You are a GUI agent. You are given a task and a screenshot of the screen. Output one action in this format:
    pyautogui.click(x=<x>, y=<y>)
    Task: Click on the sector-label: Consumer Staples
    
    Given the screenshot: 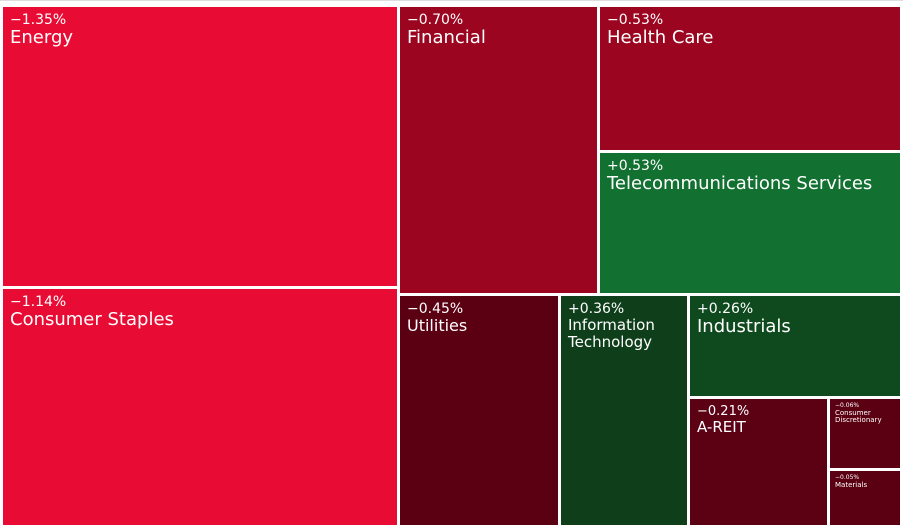 What is the action you would take?
    pyautogui.click(x=92, y=320)
    